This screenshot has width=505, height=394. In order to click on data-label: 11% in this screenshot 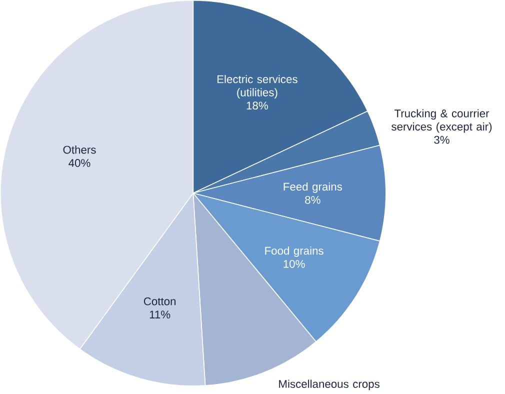, I will do `click(160, 314)`.